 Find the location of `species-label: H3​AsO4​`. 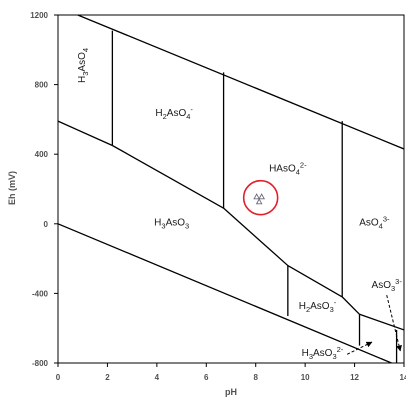

species-label: H3​AsO4​ is located at coordinates (83, 65).